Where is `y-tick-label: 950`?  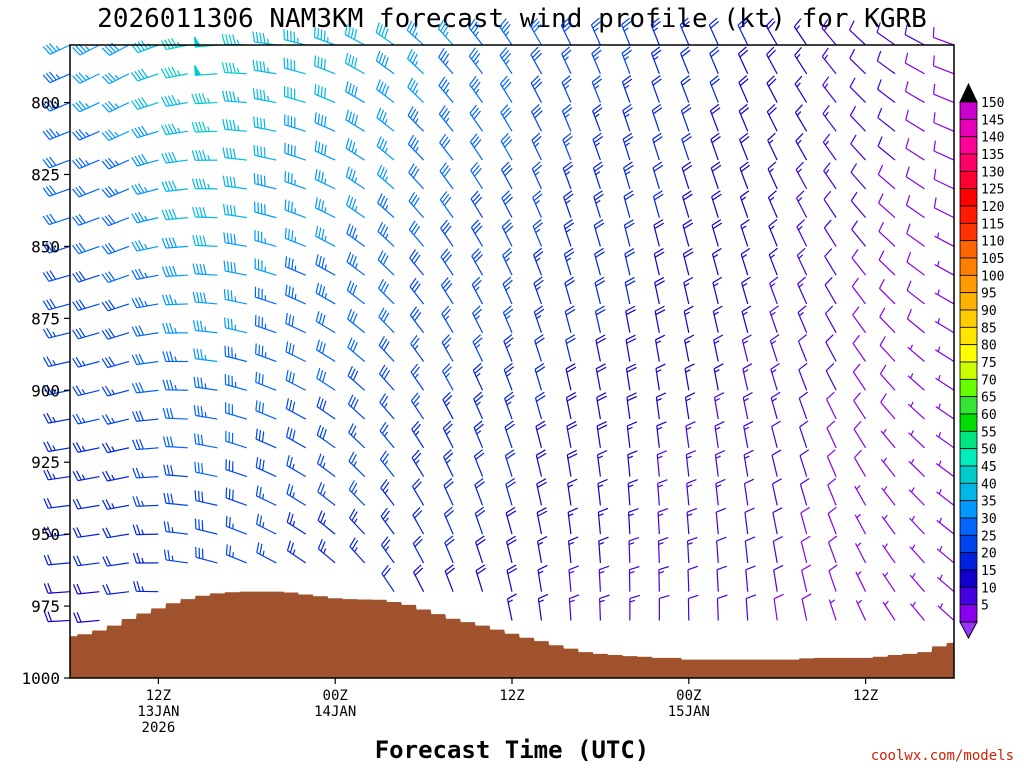
y-tick-label: 950 is located at coordinates (45, 534).